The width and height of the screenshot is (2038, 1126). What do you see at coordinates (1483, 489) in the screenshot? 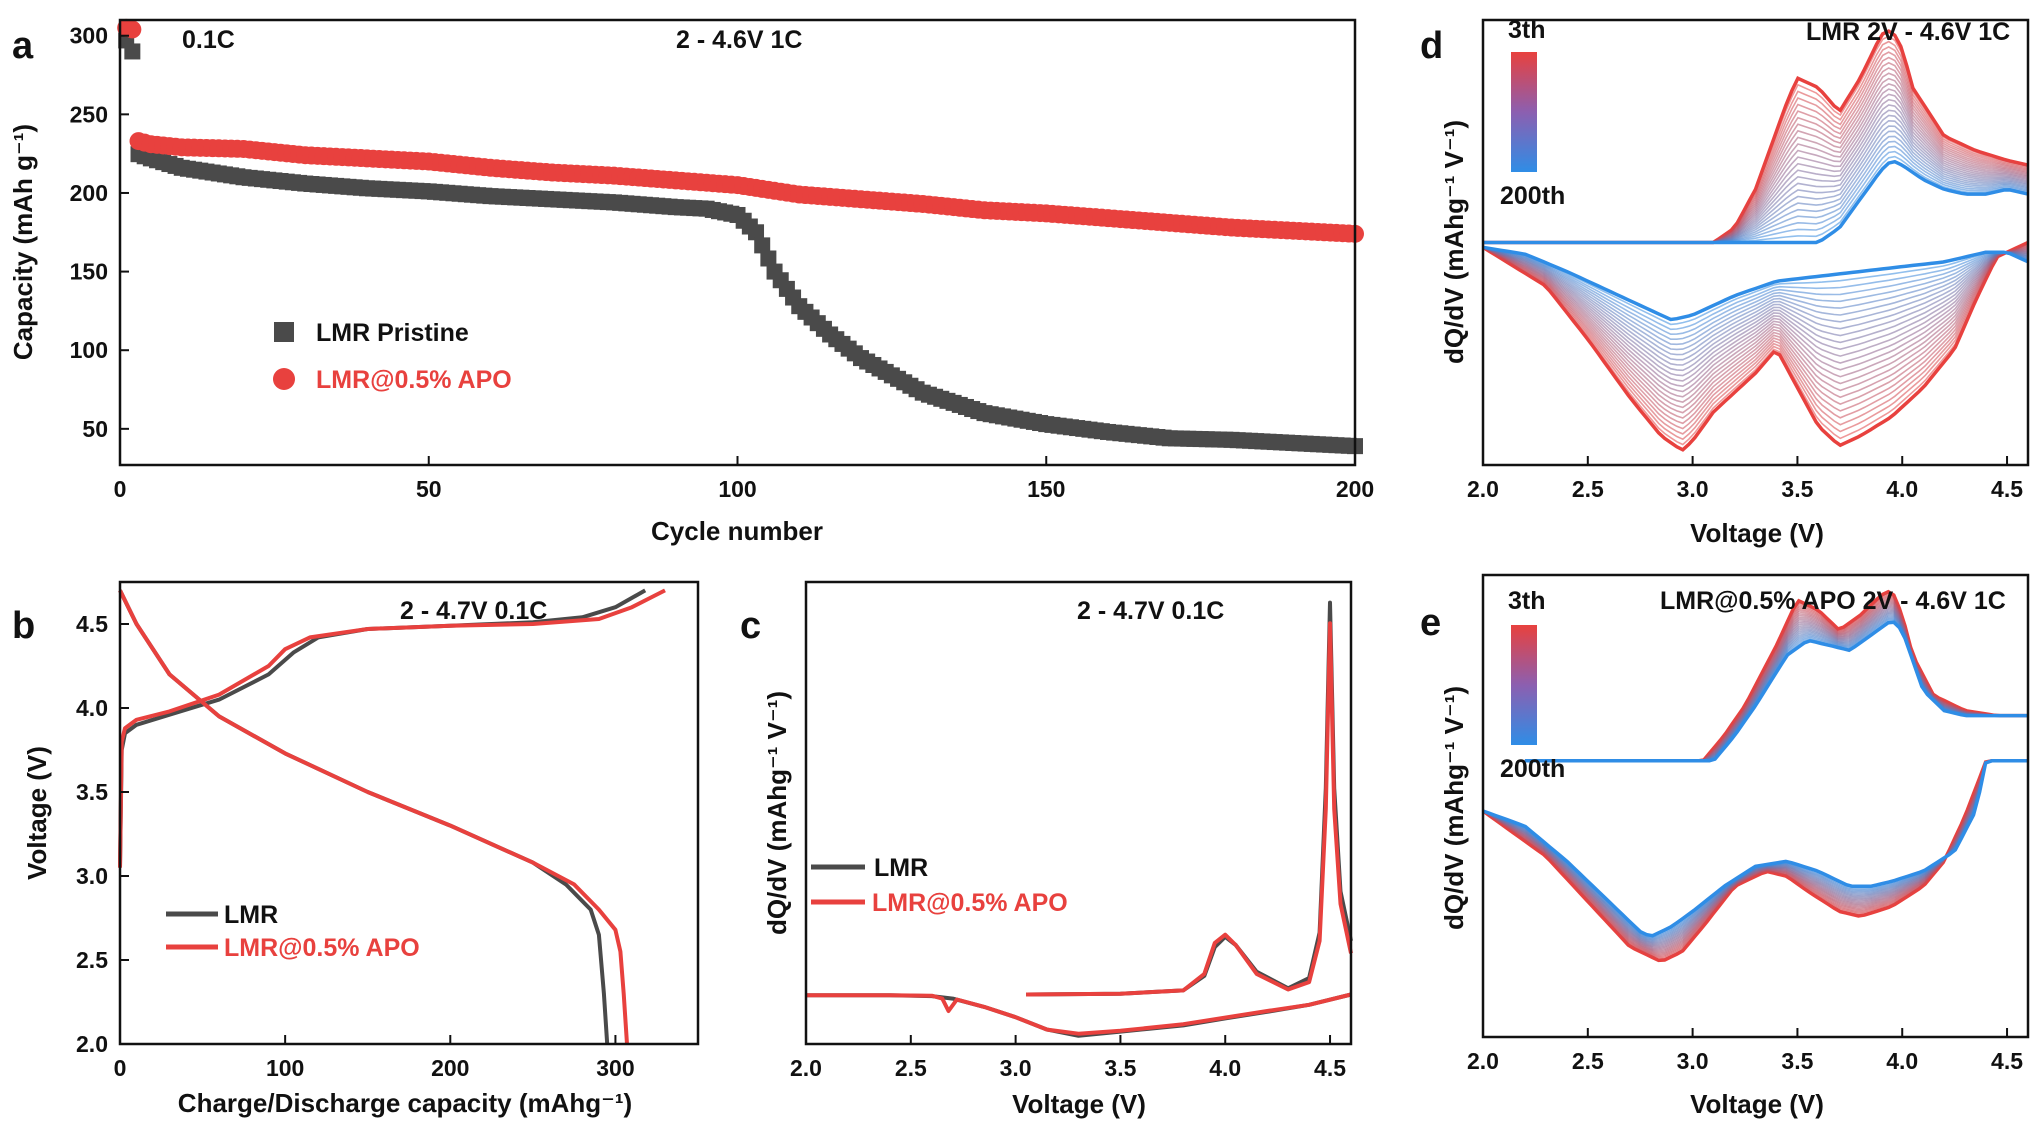
I see `x-tick-label: 2.0` at bounding box center [1483, 489].